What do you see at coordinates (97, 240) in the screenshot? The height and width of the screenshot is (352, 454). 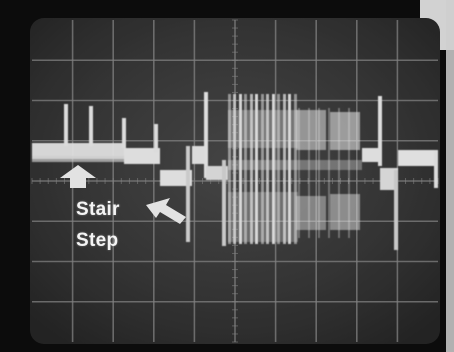 I see `annotation-line2: Step` at bounding box center [97, 240].